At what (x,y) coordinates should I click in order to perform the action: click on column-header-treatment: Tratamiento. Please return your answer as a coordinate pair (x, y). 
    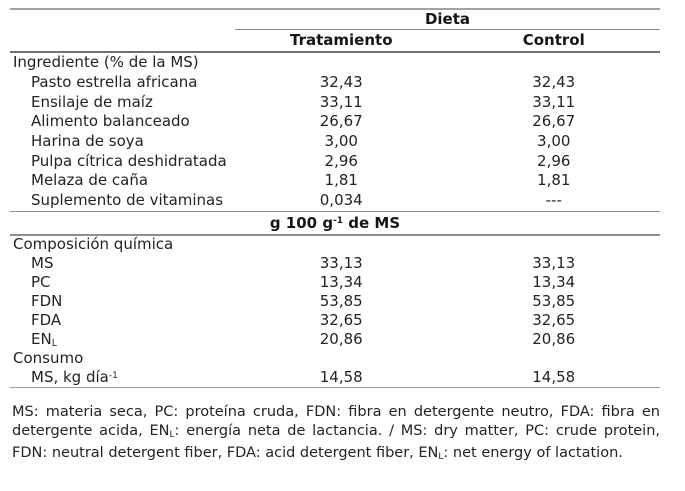
    Looking at the image, I should click on (341, 39).